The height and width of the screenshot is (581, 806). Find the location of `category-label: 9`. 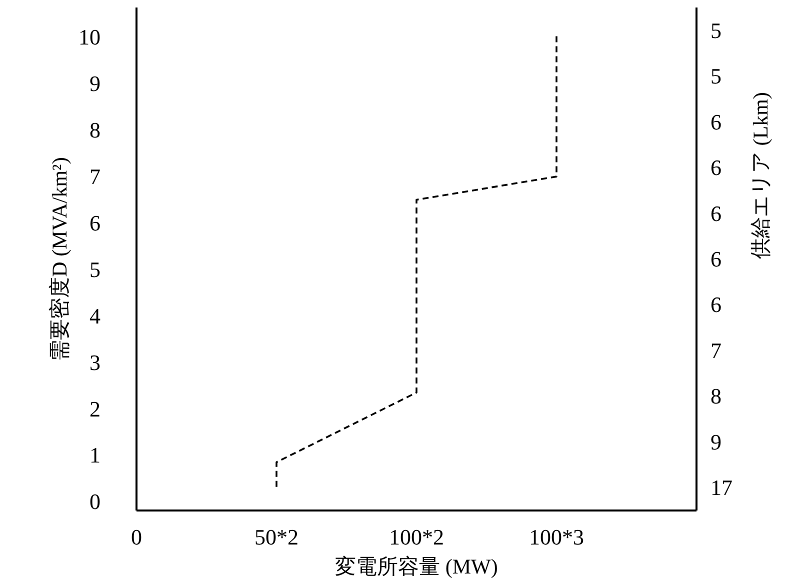

category-label: 9 is located at coordinates (716, 441).